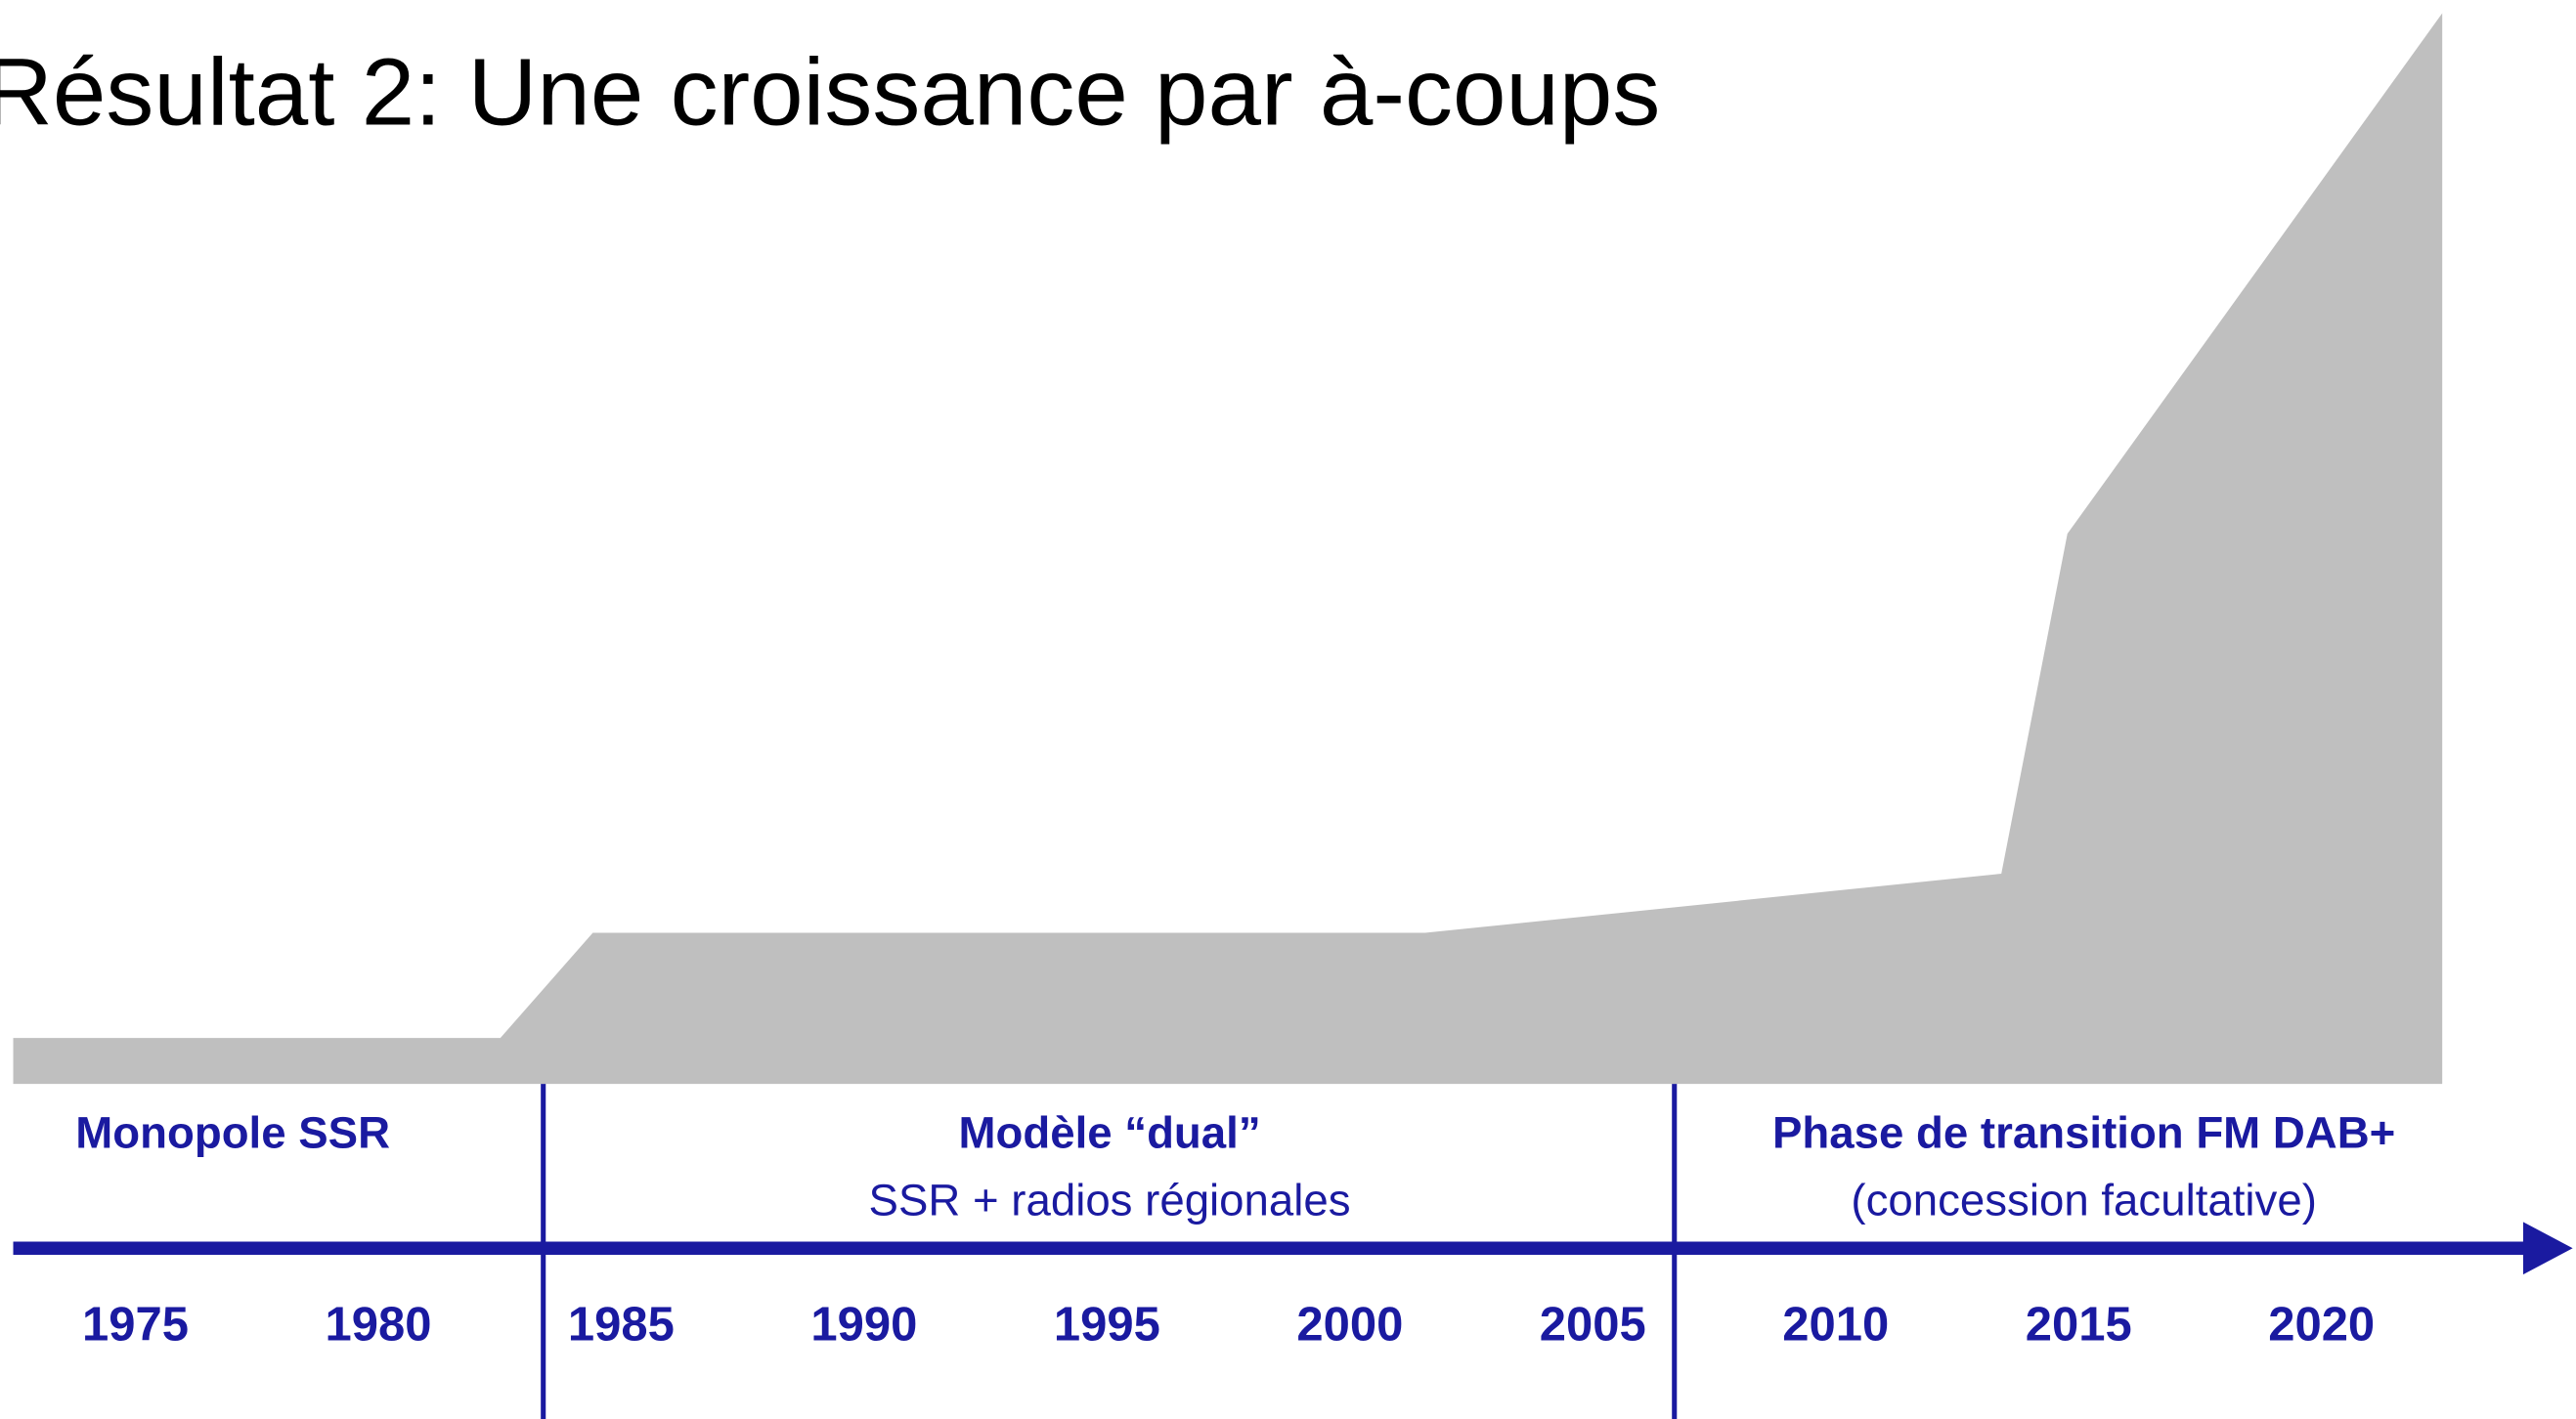 Image resolution: width=2576 pixels, height=1419 pixels. Describe the element at coordinates (2083, 1133) in the screenshot. I see `phase-name: Phase de transition FM DAB+` at that location.